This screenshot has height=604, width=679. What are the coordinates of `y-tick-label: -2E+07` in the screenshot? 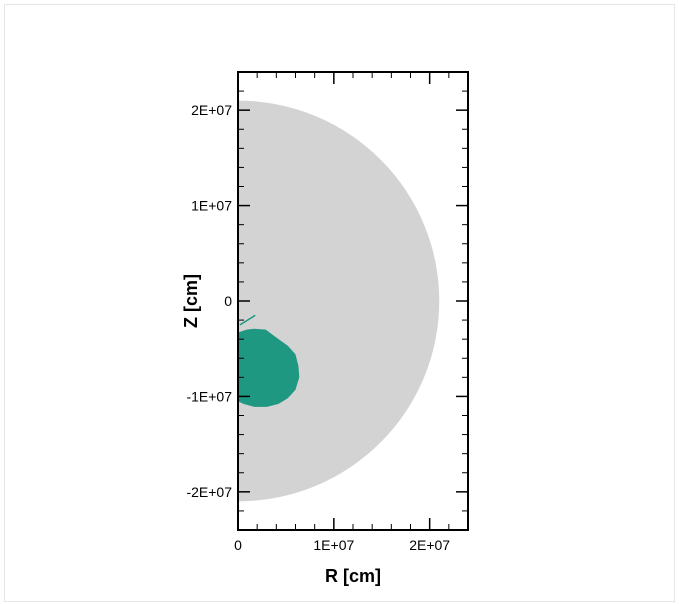 It's located at (209, 492).